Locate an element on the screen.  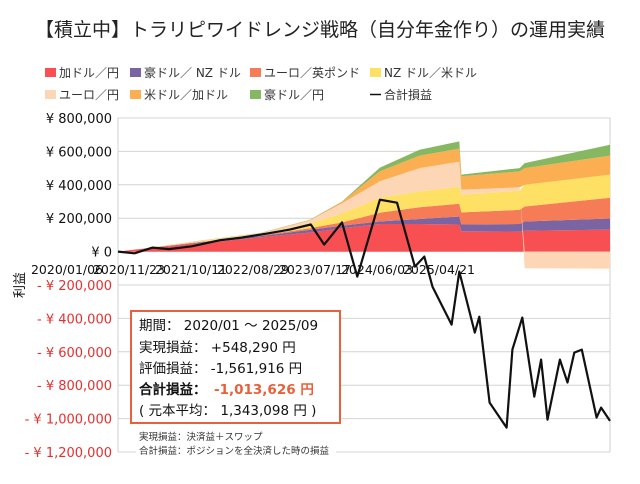
summary-unrealized: 評価損益： -1,561,916 円 is located at coordinates (220, 369).